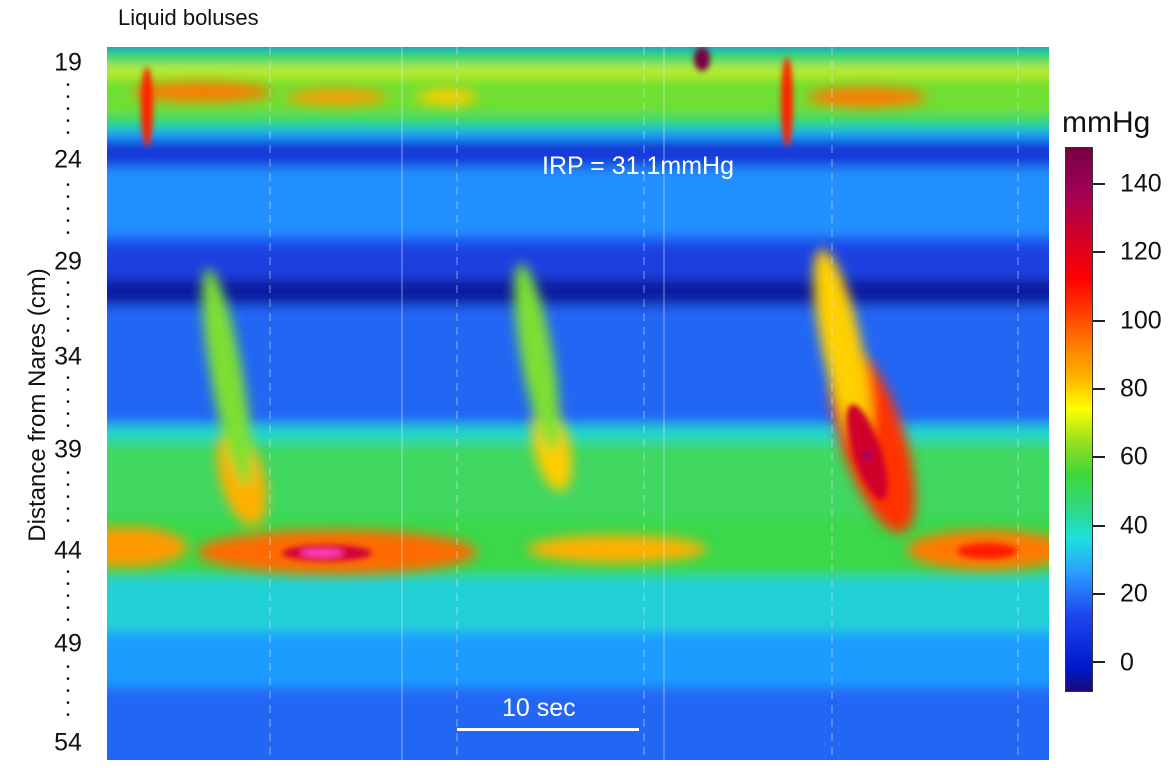 The width and height of the screenshot is (1175, 768). What do you see at coordinates (68, 356) in the screenshot?
I see `y-tick-label: 34` at bounding box center [68, 356].